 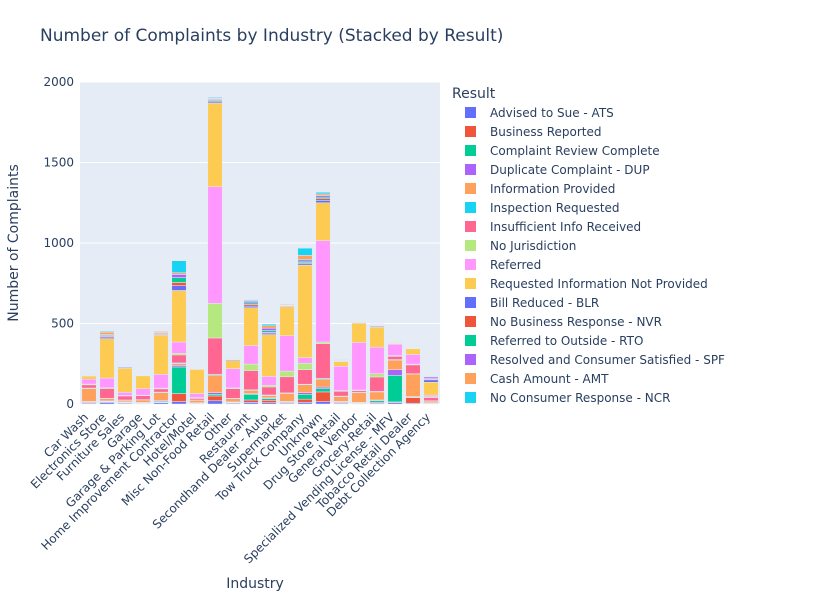 I want to click on legend-item-label: Referred, so click(x=515, y=265).